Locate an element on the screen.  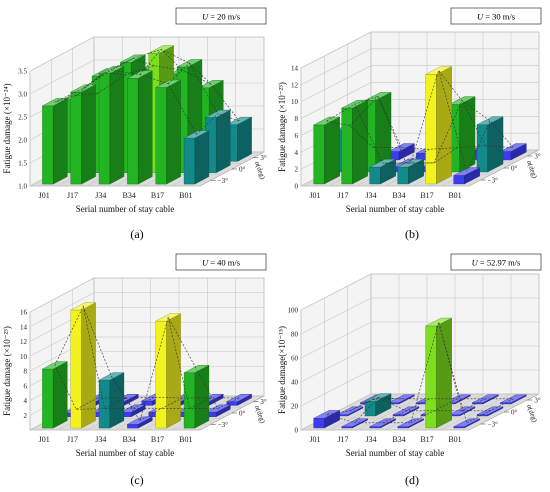
y-tick-label: 20 is located at coordinates (295, 407).